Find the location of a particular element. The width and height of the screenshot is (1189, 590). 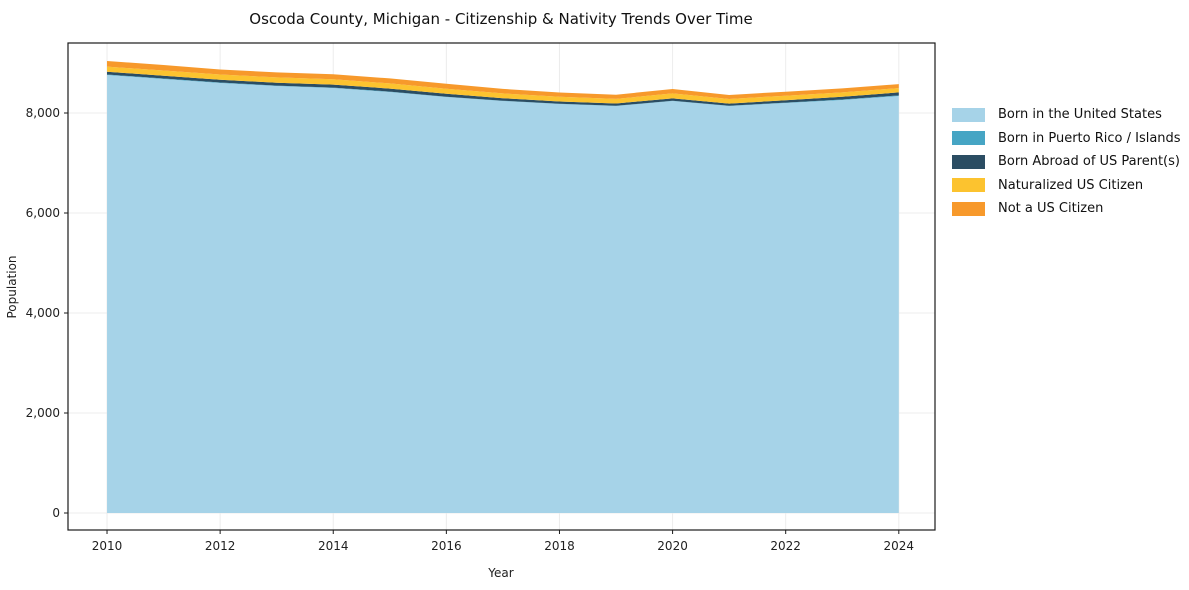

area-not-a-us-citizen is located at coordinates (503, 79).